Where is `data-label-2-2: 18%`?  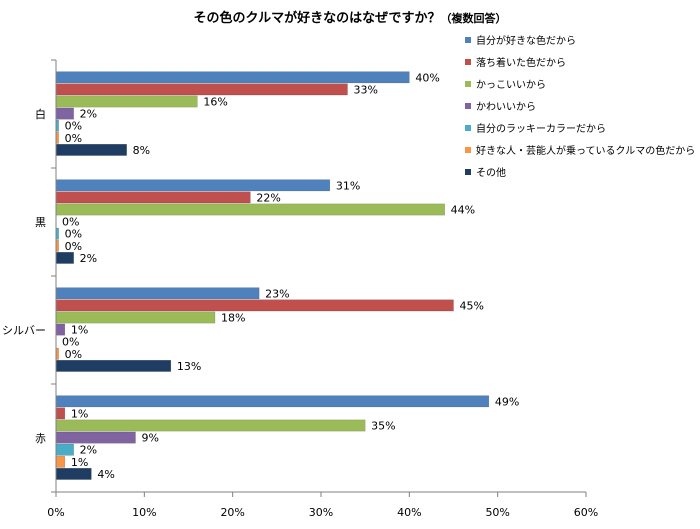
data-label-2-2: 18% is located at coordinates (233, 318).